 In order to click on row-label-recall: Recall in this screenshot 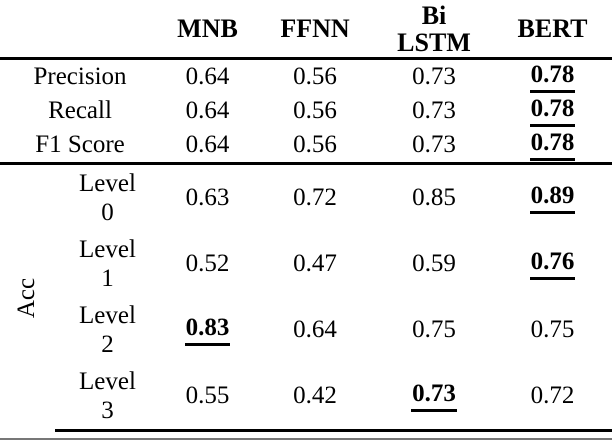, I will do `click(80, 110)`.